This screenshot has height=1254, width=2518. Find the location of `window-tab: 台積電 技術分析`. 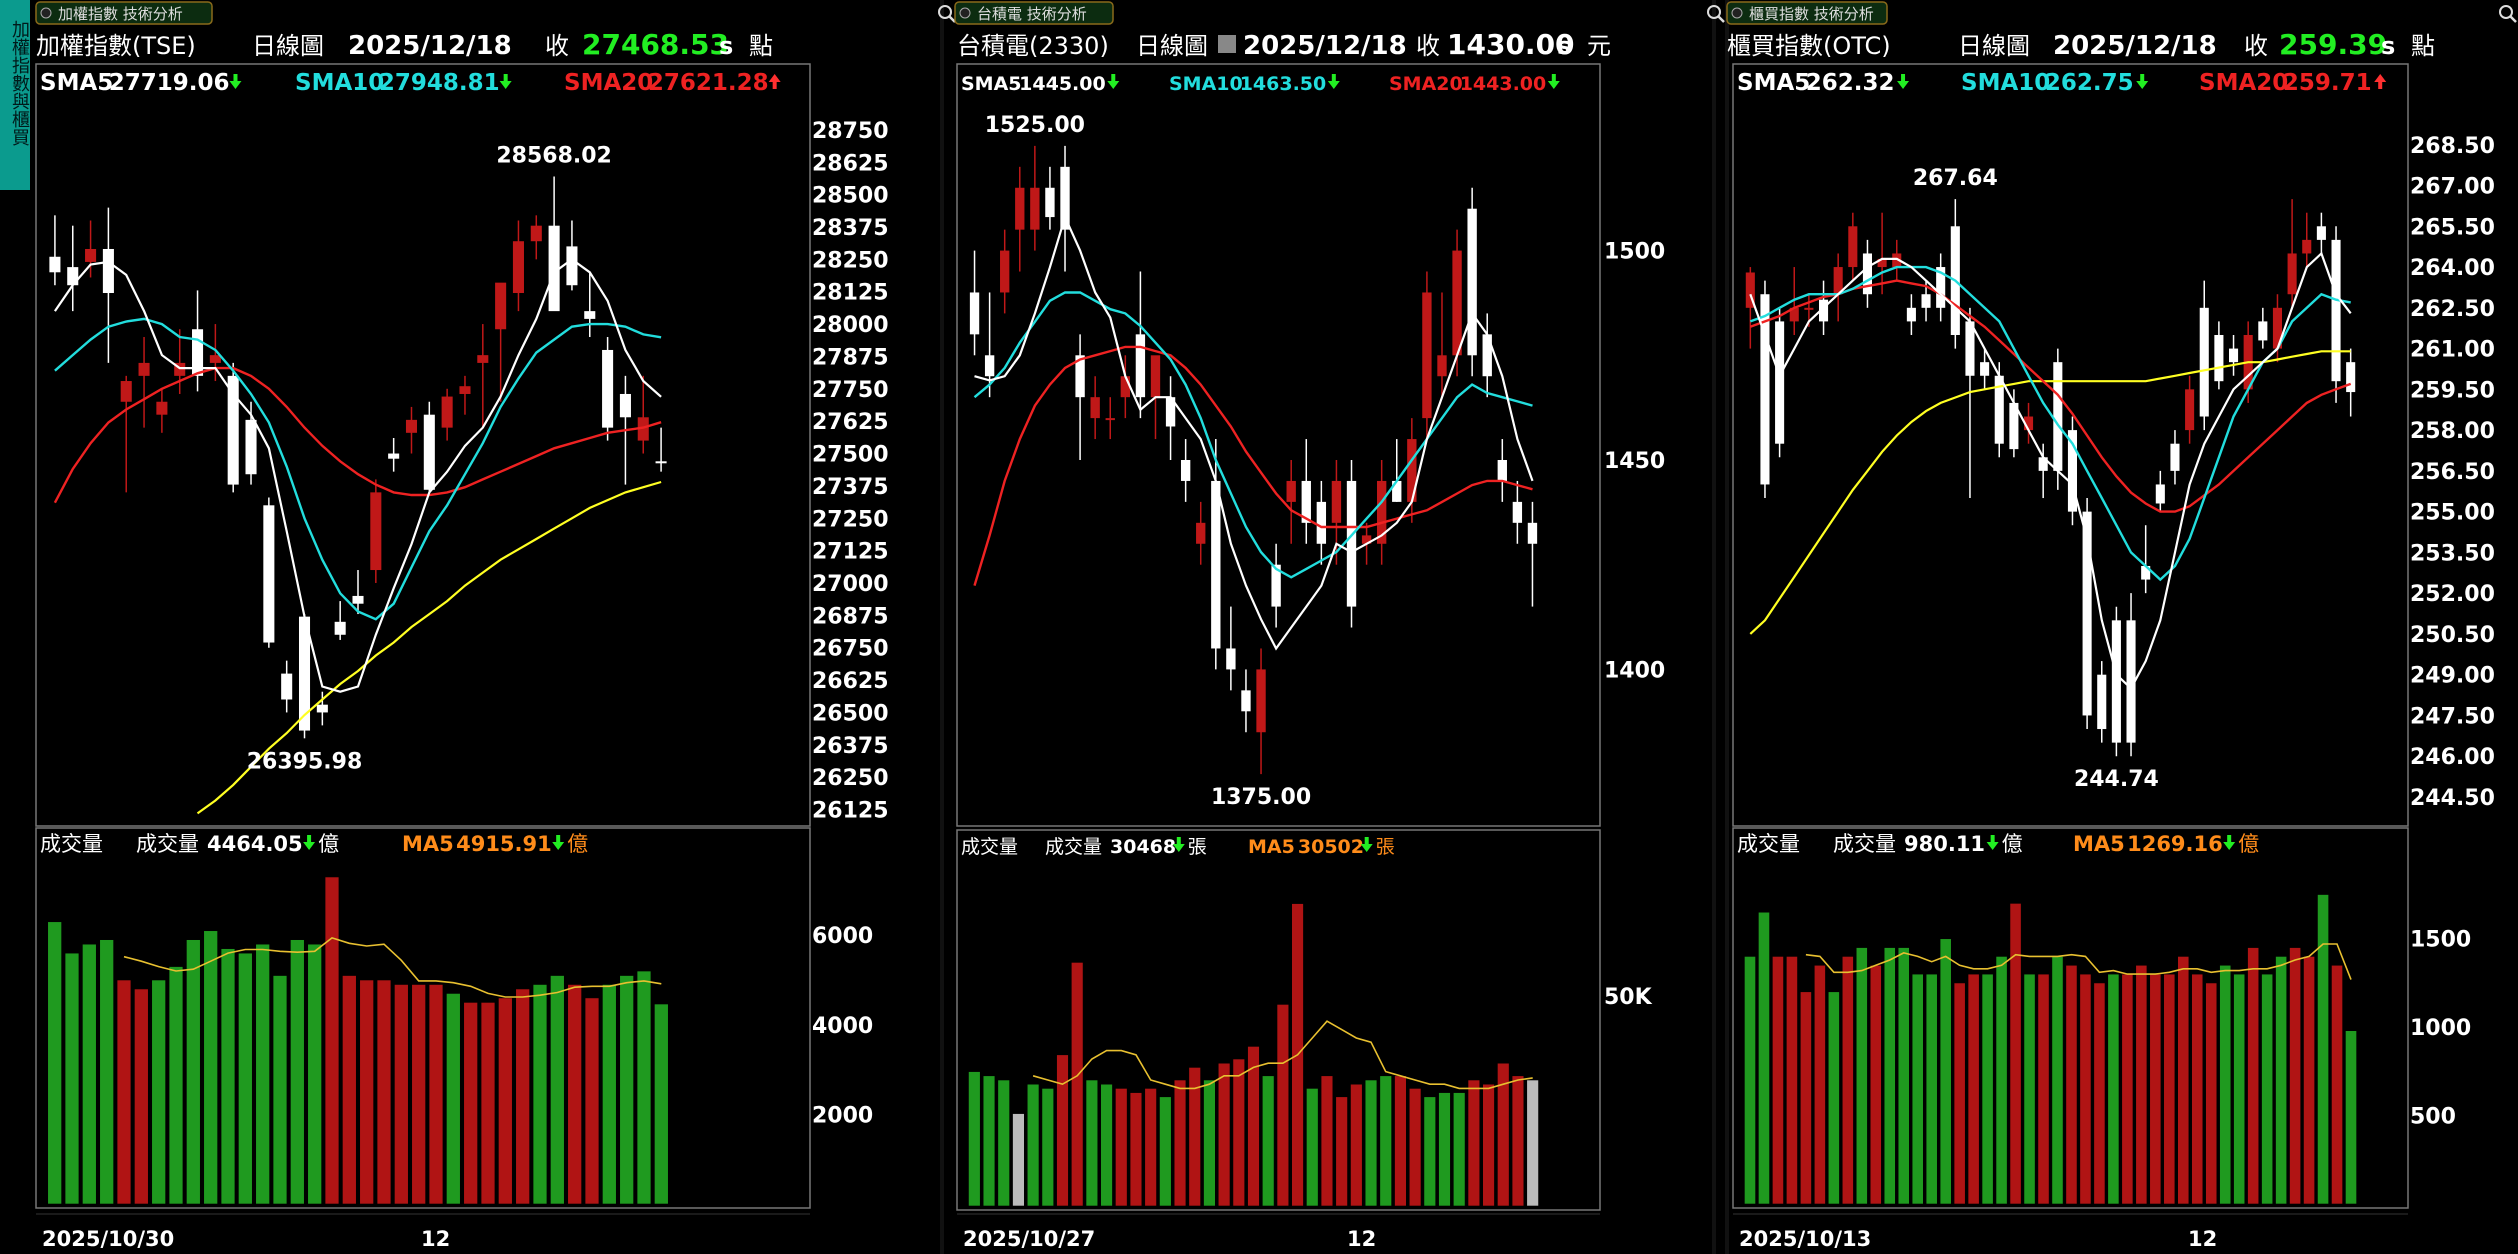

window-tab: 台積電 技術分析 is located at coordinates (1034, 13).